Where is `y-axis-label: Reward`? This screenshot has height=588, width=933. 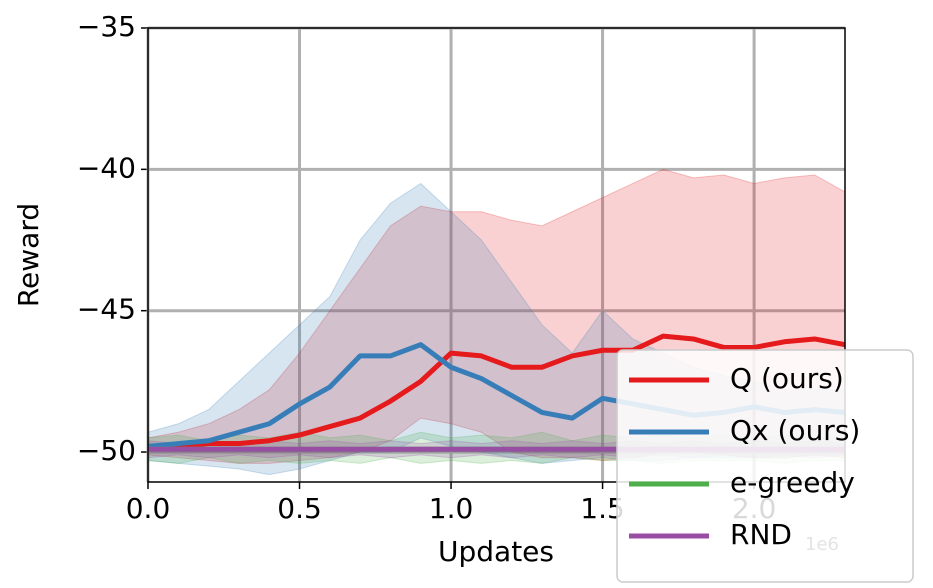 y-axis-label: Reward is located at coordinates (28, 255).